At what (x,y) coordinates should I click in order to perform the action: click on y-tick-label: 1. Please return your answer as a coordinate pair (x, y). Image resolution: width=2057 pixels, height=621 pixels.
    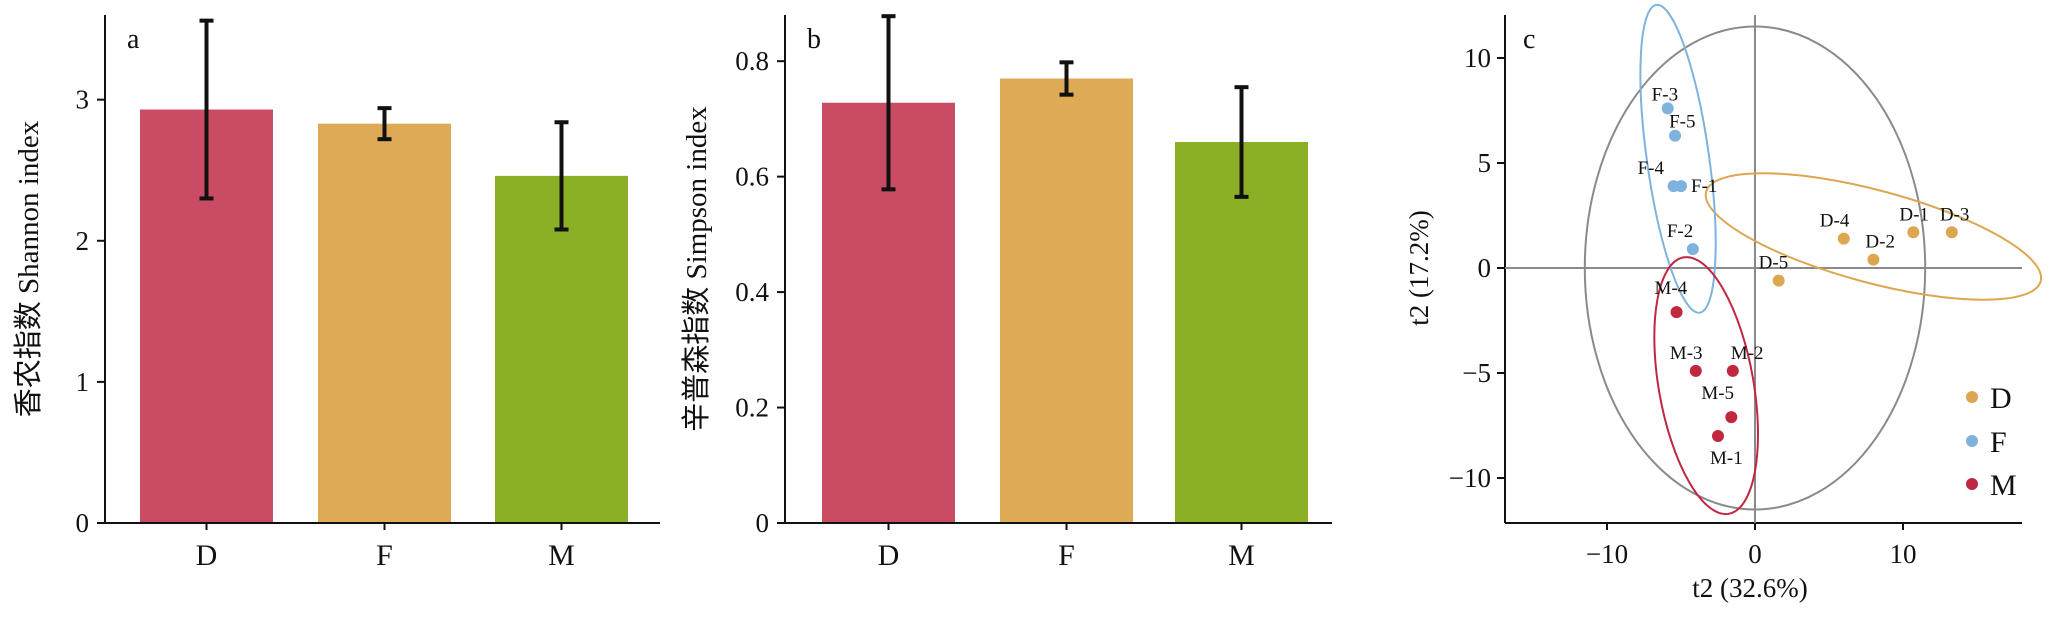
    Looking at the image, I should click on (83, 382).